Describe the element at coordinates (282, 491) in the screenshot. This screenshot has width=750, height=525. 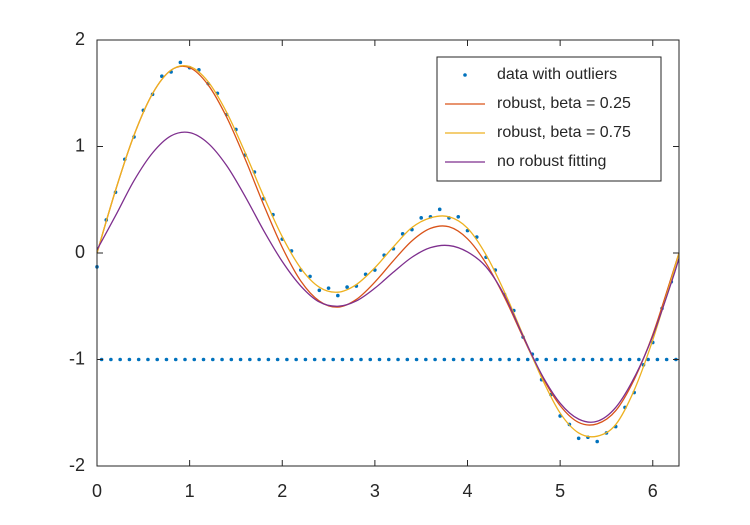
I see `x-tick-label: 2` at that location.